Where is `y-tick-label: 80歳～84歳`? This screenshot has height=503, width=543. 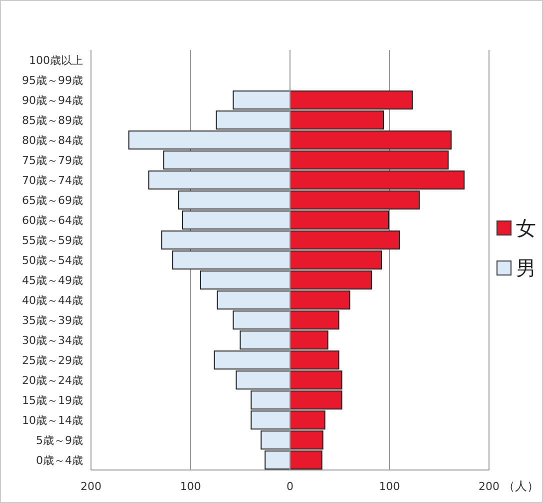
y-tick-label: 80歳～84歳 is located at coordinates (52, 140).